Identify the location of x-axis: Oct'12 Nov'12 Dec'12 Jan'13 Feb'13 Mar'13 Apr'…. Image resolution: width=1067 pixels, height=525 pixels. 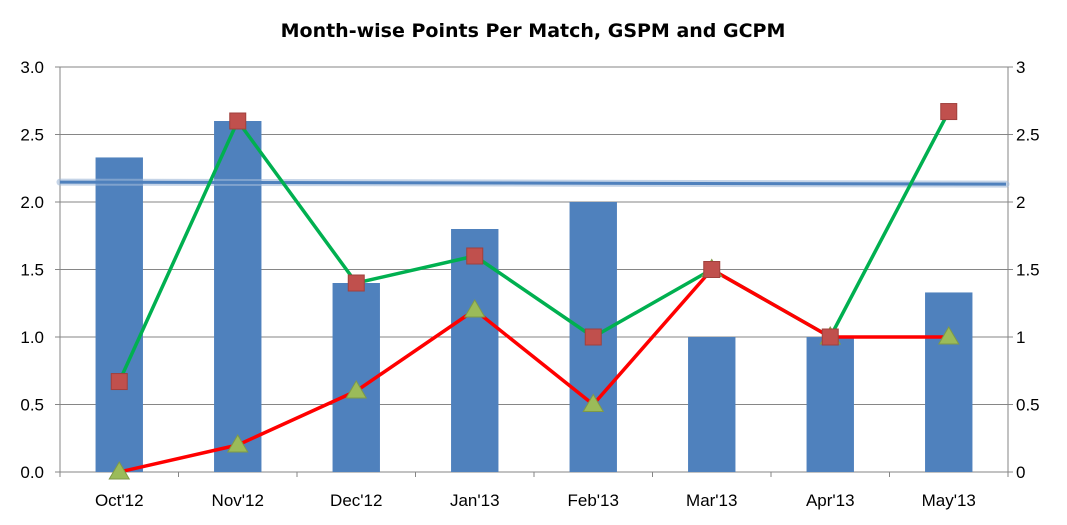
(534, 491).